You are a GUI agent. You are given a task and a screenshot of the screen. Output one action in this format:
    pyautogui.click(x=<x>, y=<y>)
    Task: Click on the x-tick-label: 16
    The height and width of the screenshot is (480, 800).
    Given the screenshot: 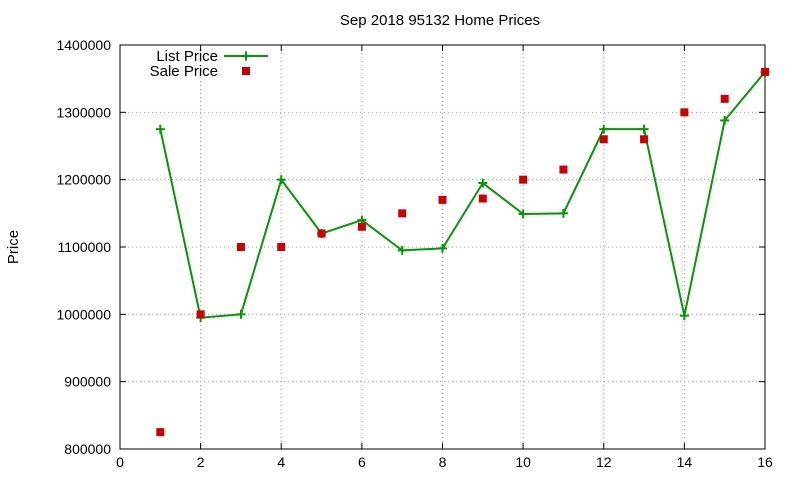 What is the action you would take?
    pyautogui.click(x=765, y=462)
    